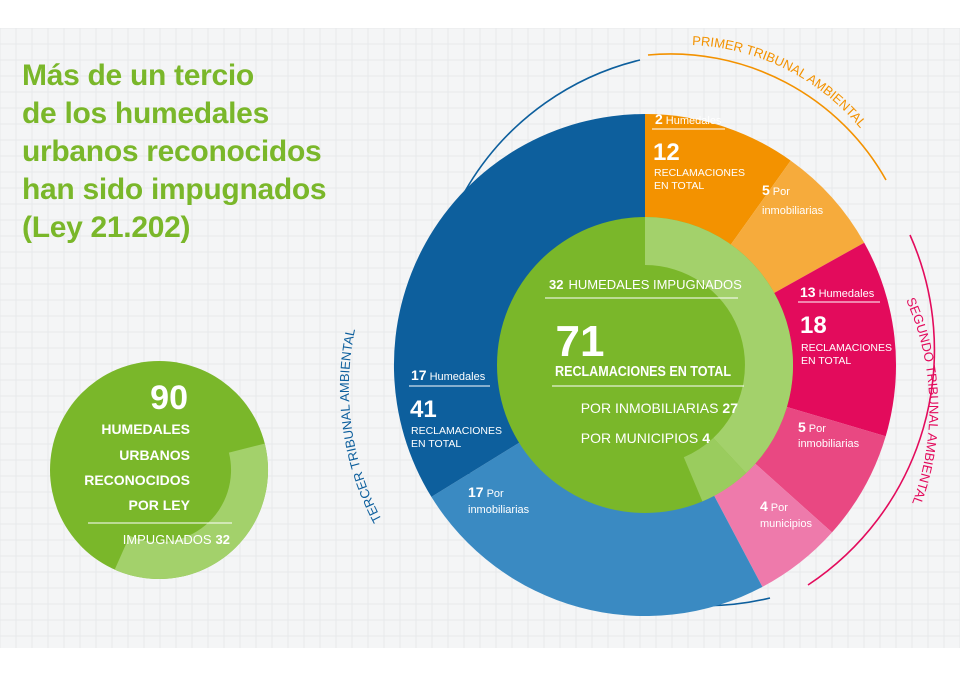 This screenshot has width=960, height=677. I want to click on tercer-humedales-label: Humedales, so click(458, 377).